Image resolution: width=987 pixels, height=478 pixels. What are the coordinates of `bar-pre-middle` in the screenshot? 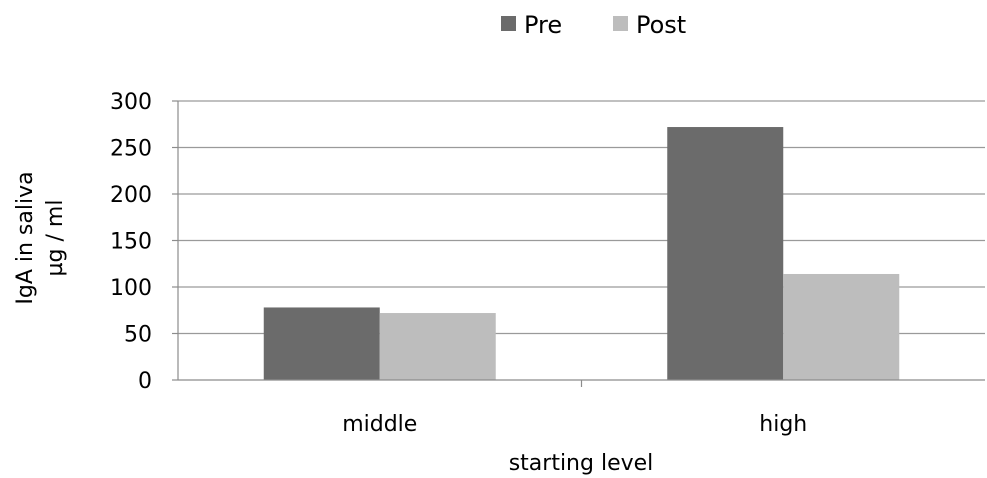 It's located at (321, 343).